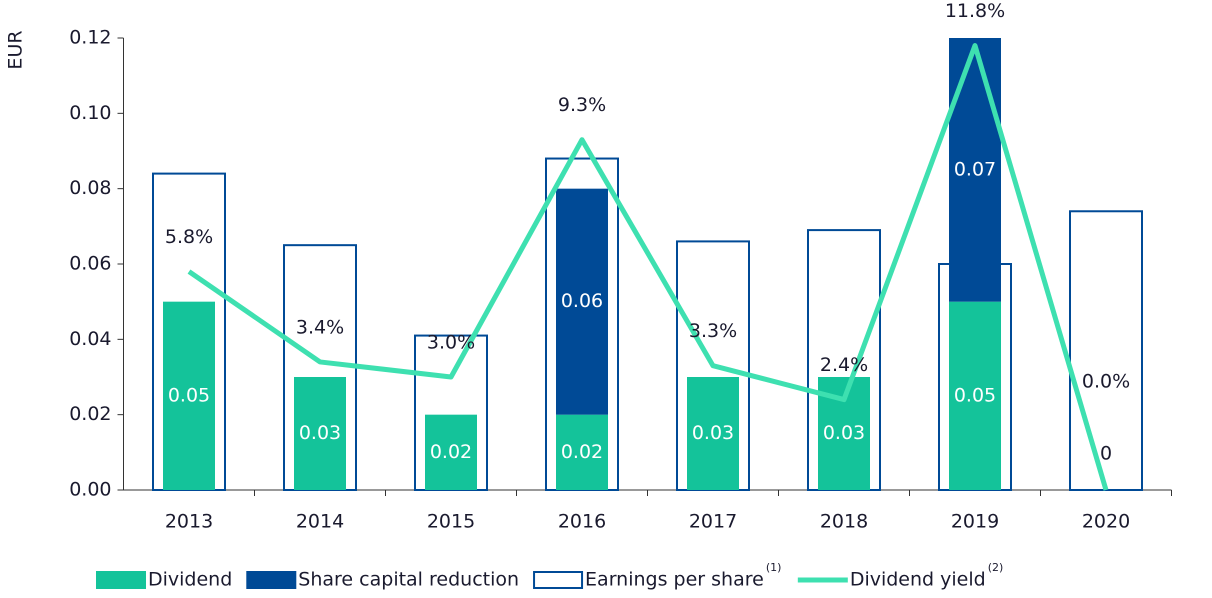  What do you see at coordinates (1106, 454) in the screenshot?
I see `bar-value-label: 0` at bounding box center [1106, 454].